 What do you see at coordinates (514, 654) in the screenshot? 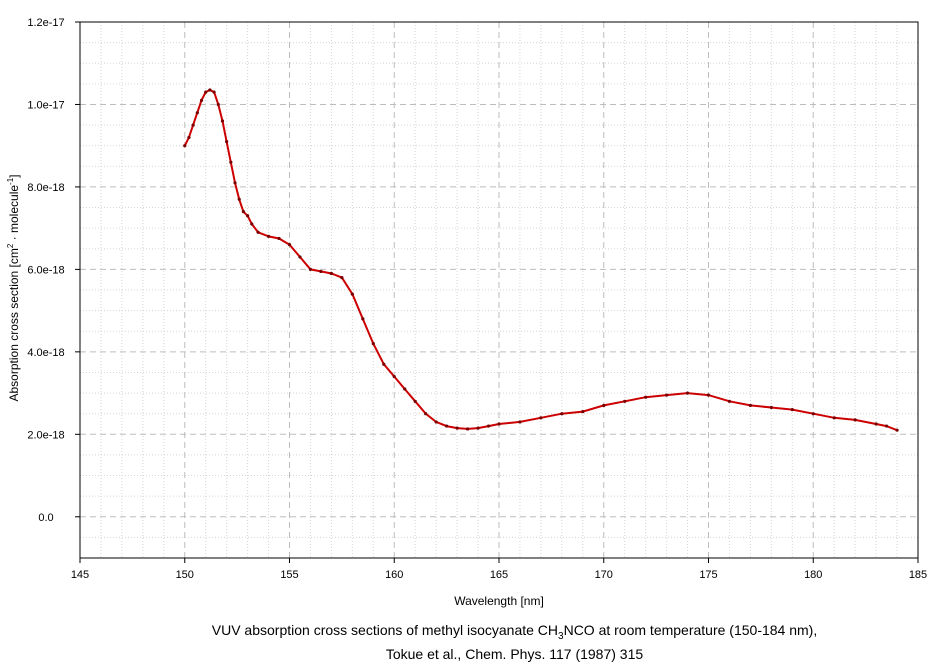
I see `chart-caption-line2: Tokue et al., Chem. Phys. 117 (1987) 315` at bounding box center [514, 654].